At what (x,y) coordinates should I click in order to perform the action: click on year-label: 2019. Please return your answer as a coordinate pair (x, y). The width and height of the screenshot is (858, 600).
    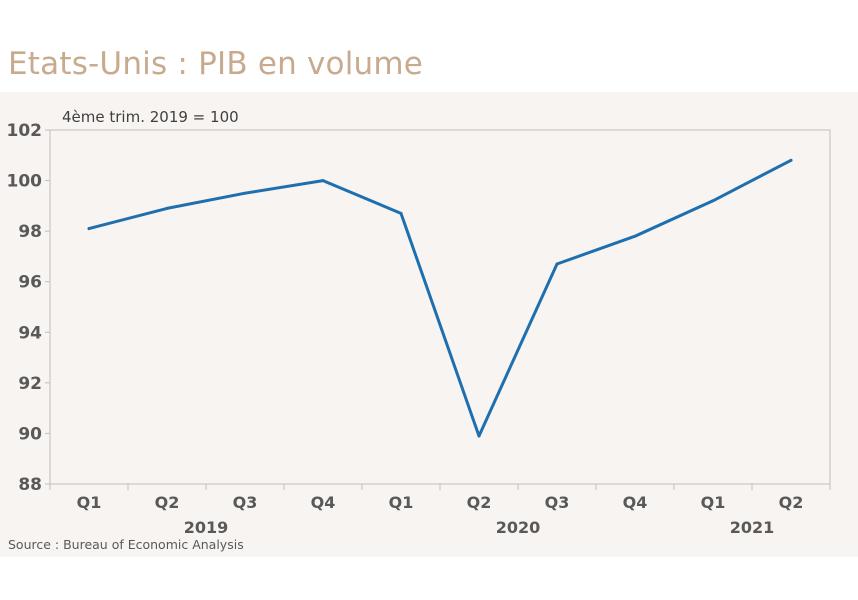
    Looking at the image, I should click on (206, 527).